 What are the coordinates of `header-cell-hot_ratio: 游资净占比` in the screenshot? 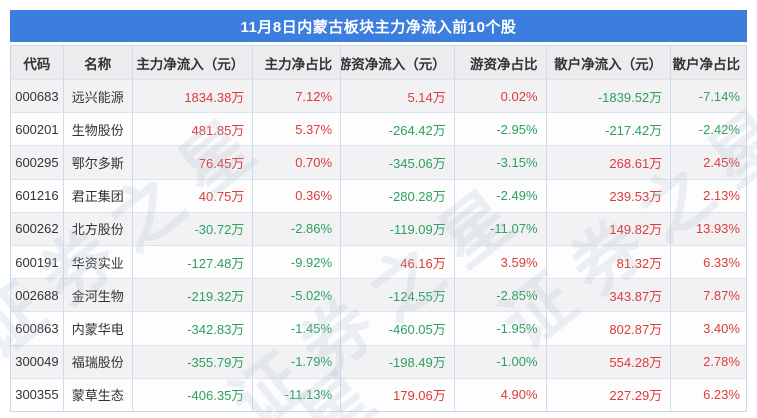 It's located at (501, 62).